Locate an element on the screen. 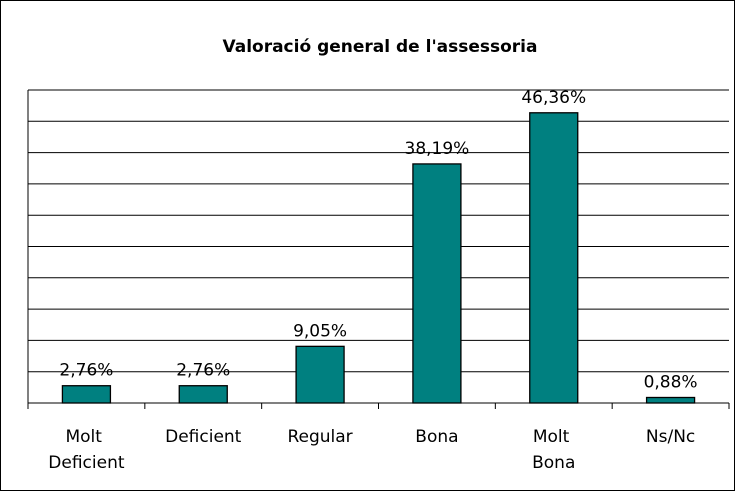  data-label: 38,19% is located at coordinates (437, 149).